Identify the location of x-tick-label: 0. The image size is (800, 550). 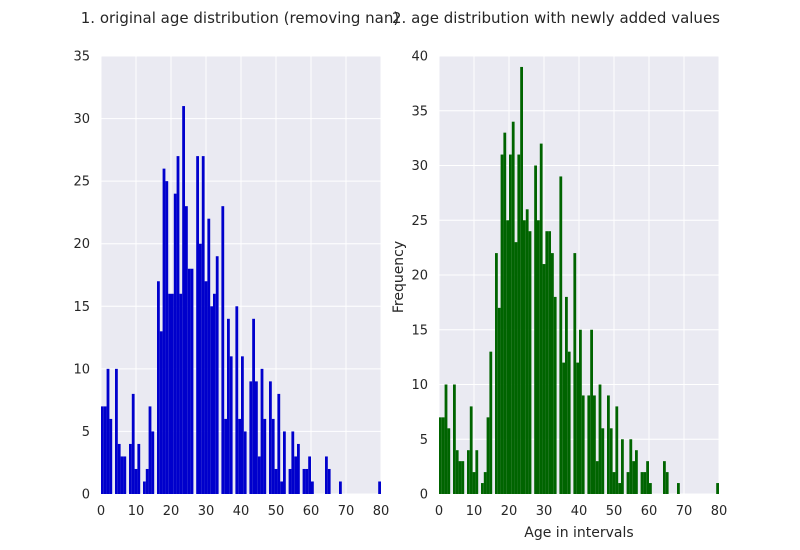
(101, 511).